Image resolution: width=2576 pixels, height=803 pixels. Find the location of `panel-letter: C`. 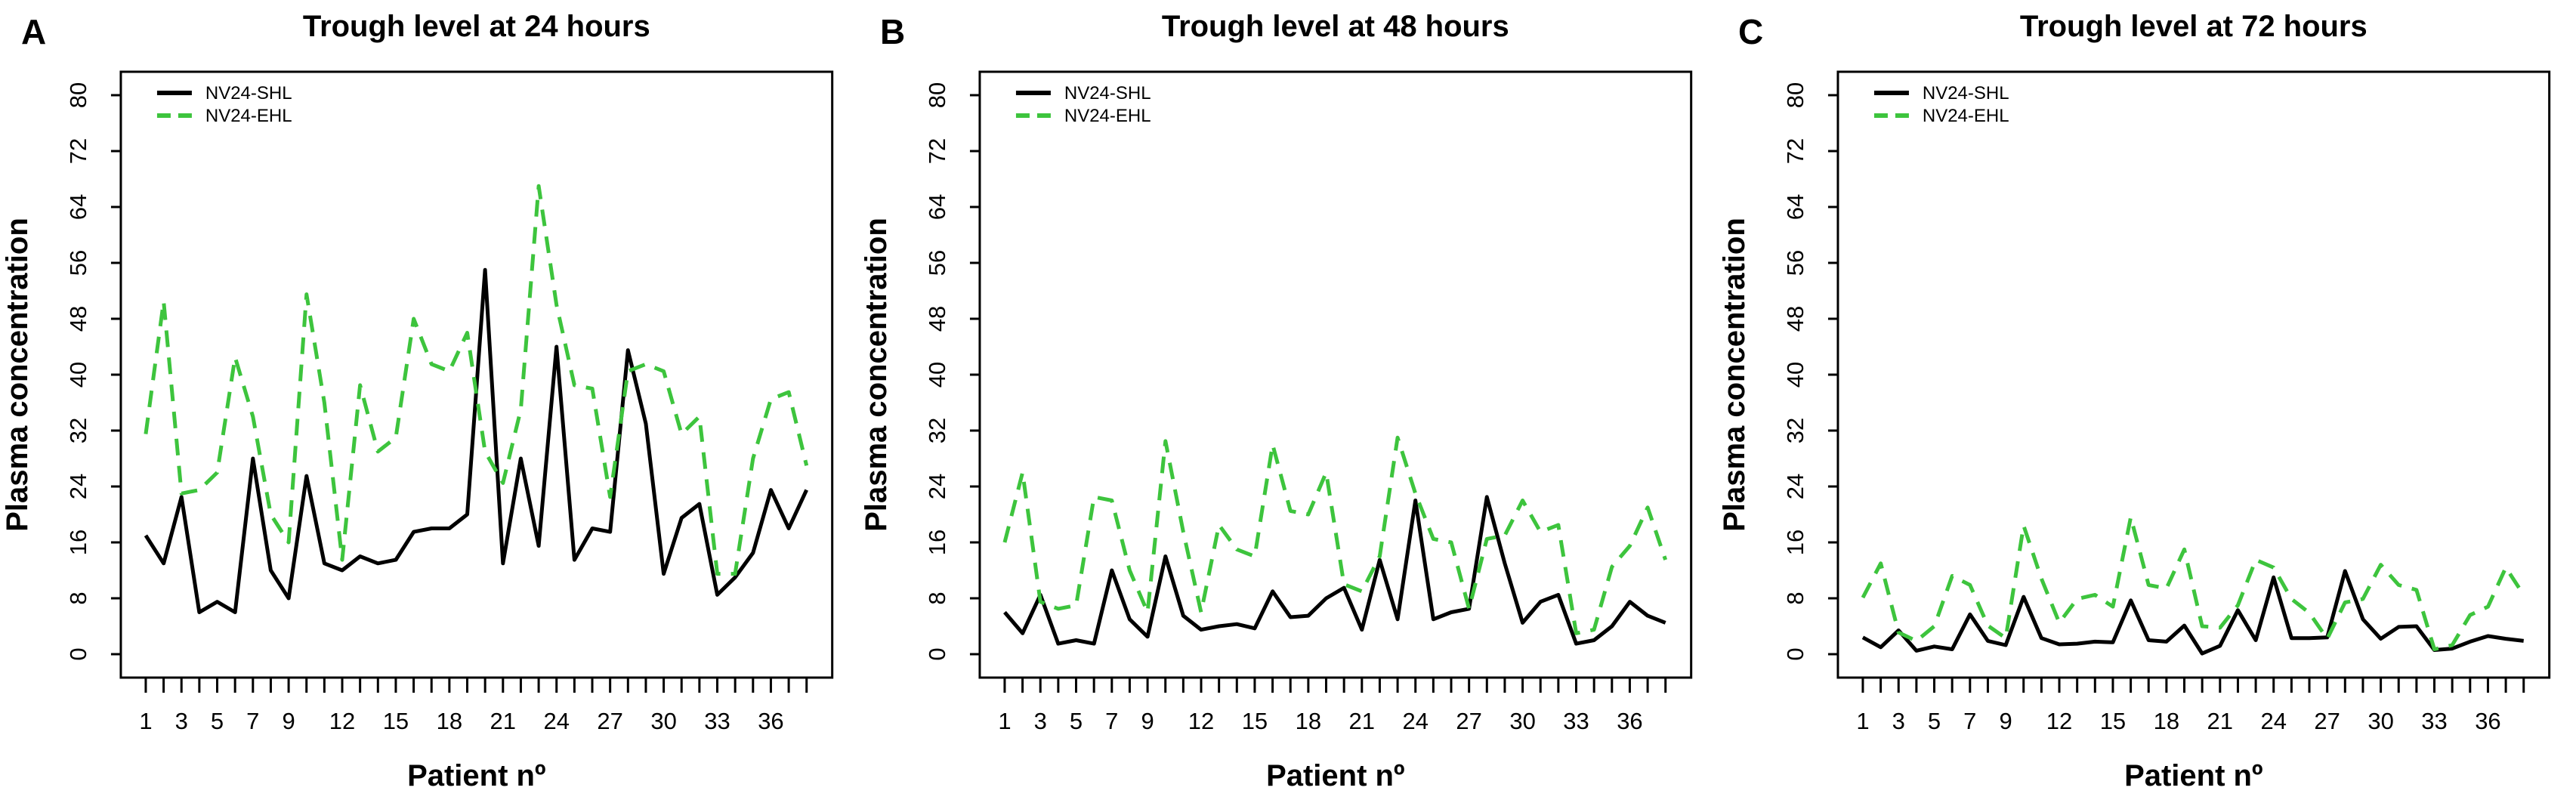

panel-letter: C is located at coordinates (1750, 31).